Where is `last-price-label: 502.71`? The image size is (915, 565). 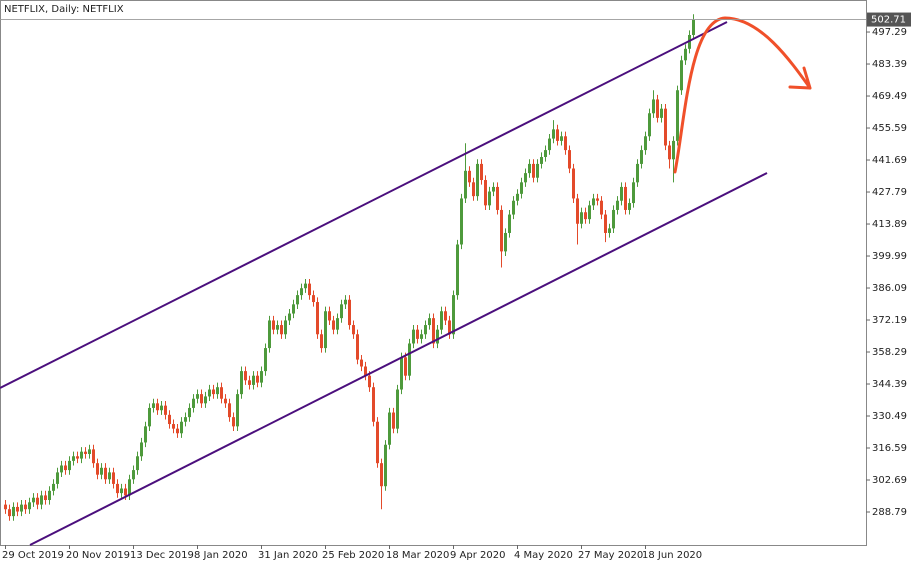 last-price-label: 502.71 is located at coordinates (888, 20).